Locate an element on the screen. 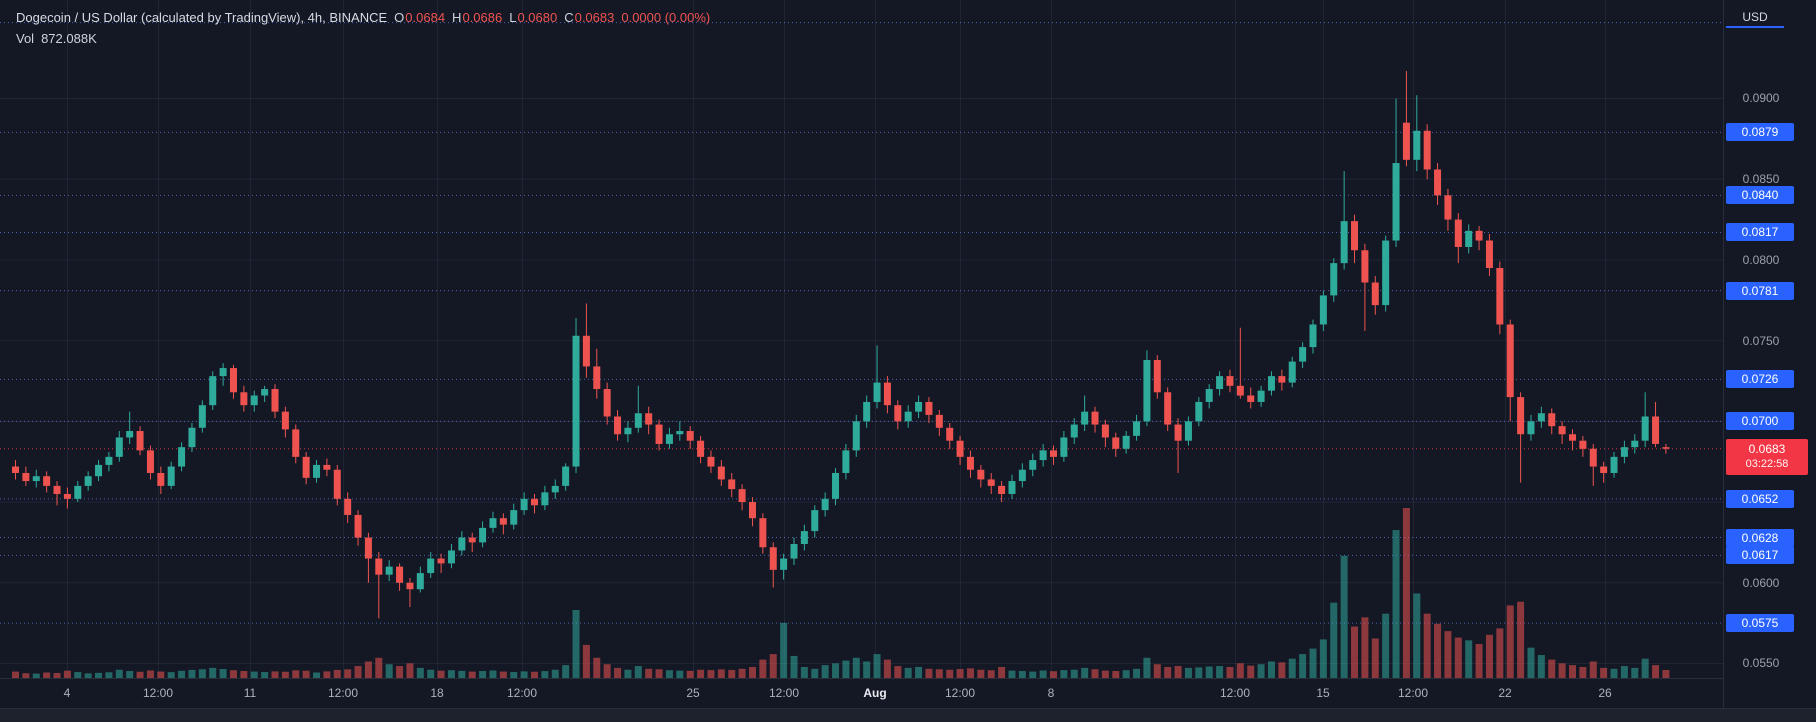 The width and height of the screenshot is (1816, 722). price-tick-label: 0.0750 is located at coordinates (1761, 340).